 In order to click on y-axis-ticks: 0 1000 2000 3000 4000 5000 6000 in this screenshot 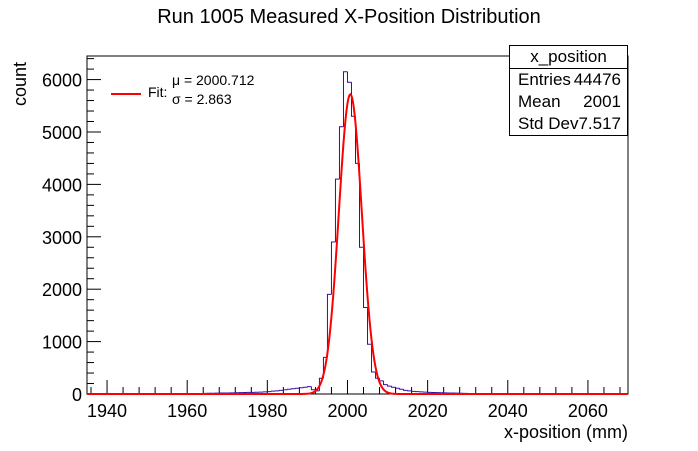, I will do `click(71, 231)`.